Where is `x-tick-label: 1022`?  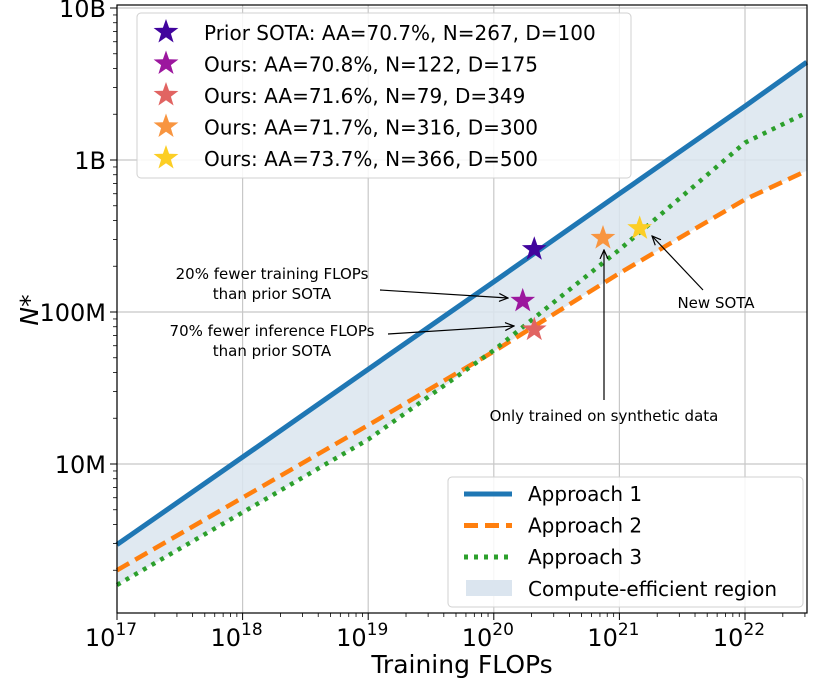 x-tick-label: 1022 is located at coordinates (739, 636).